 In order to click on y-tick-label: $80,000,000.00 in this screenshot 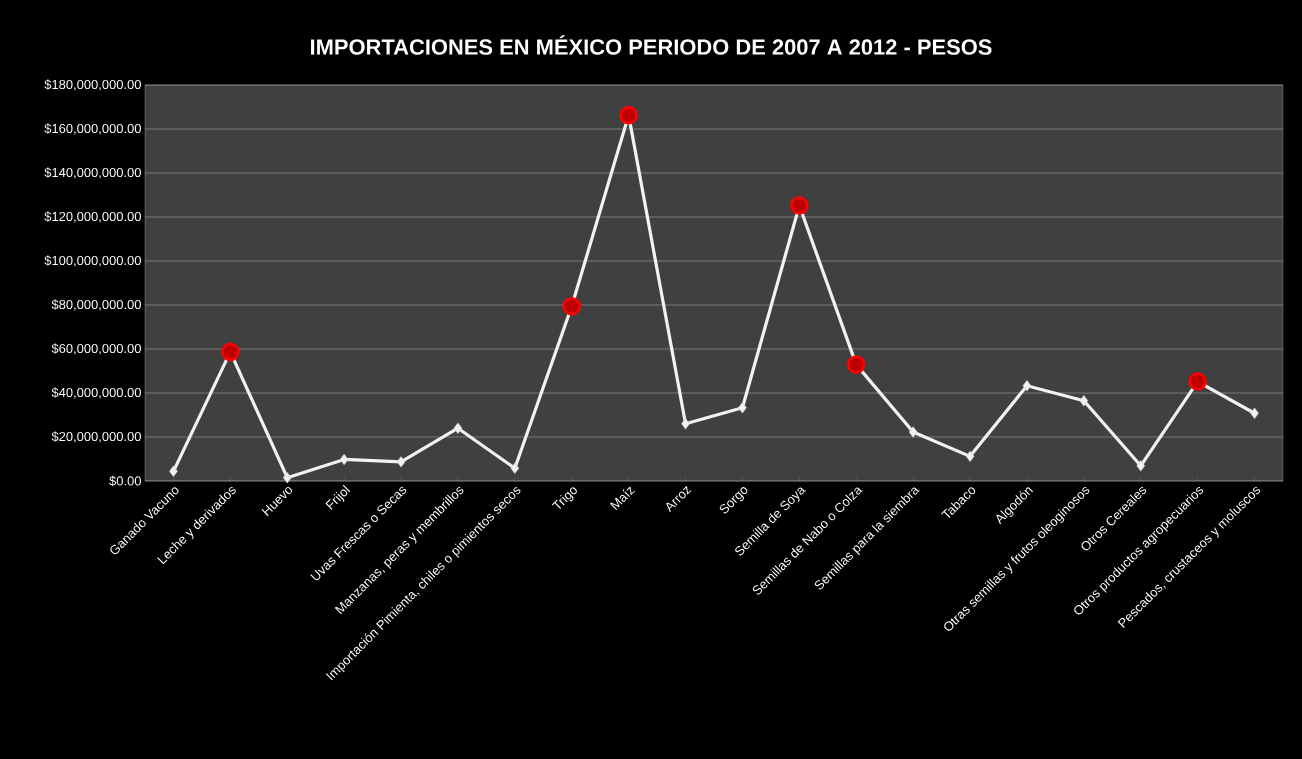, I will do `click(96, 305)`.